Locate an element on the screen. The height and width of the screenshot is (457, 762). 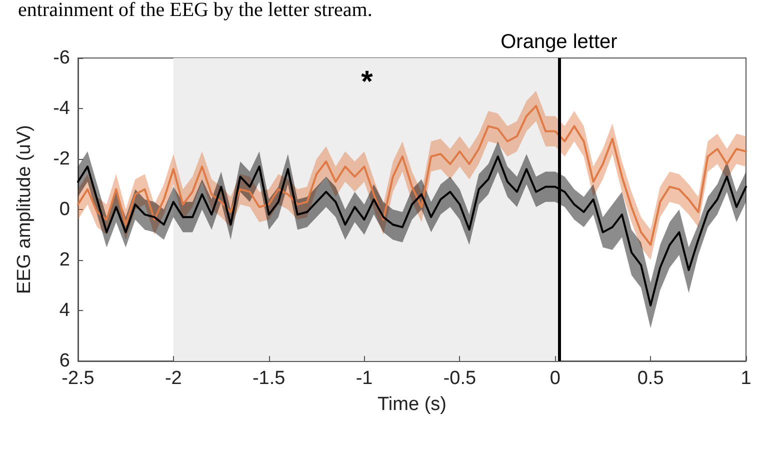
y-tick-label: 4 is located at coordinates (64, 310).